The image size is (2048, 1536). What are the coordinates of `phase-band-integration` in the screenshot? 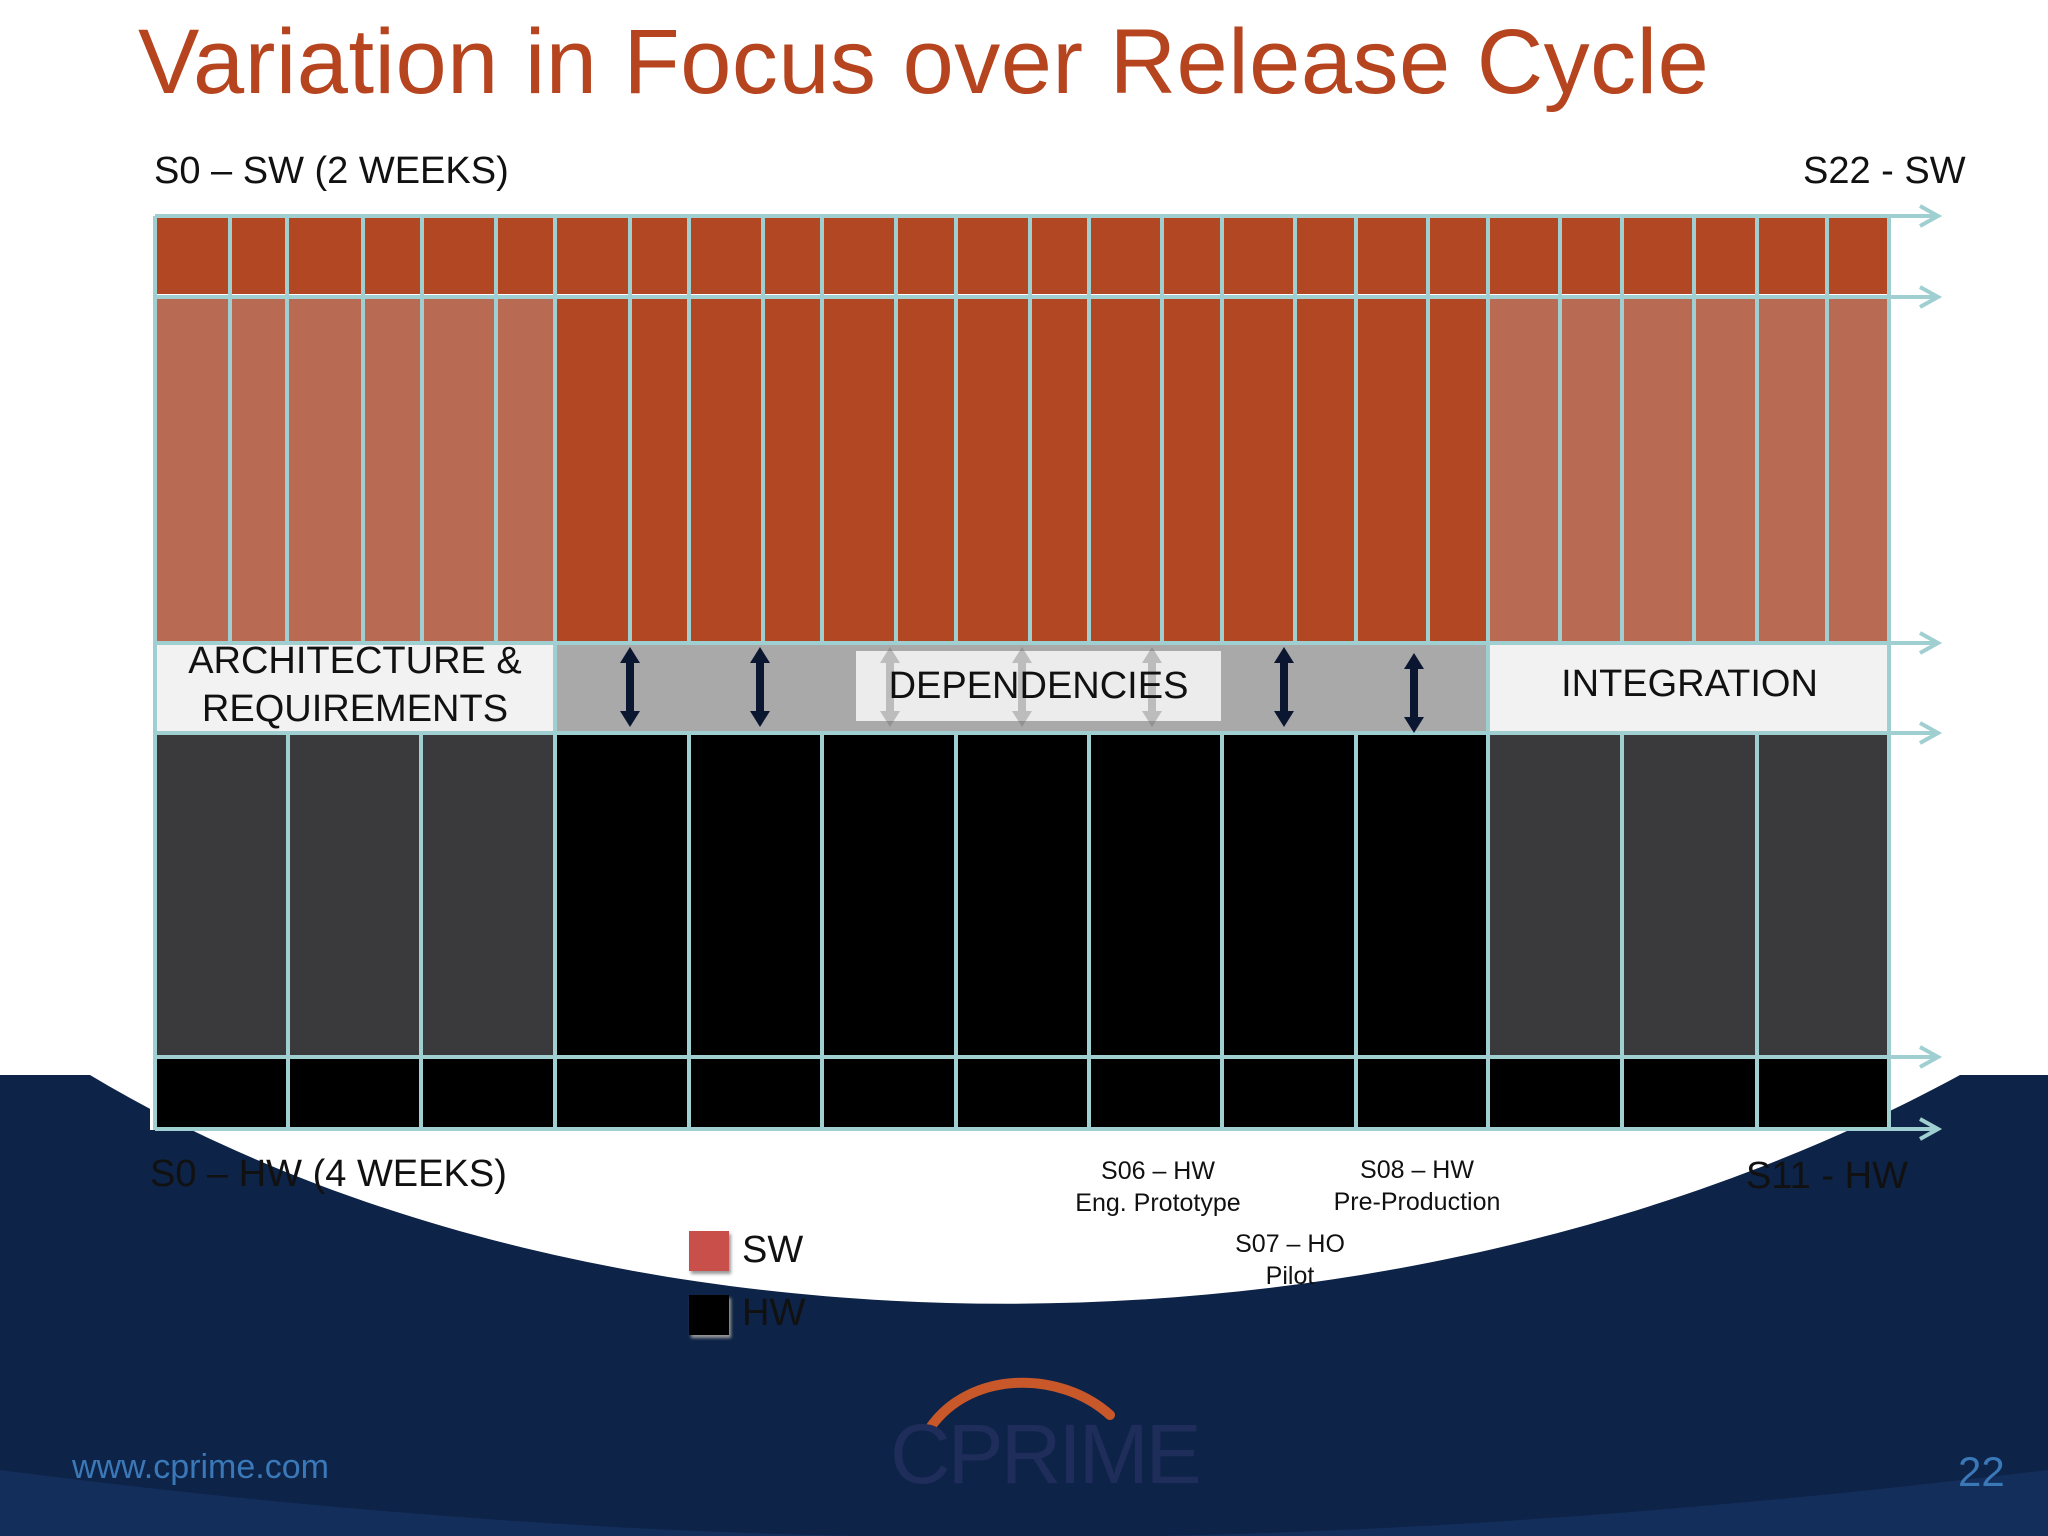 It's located at (1688, 687).